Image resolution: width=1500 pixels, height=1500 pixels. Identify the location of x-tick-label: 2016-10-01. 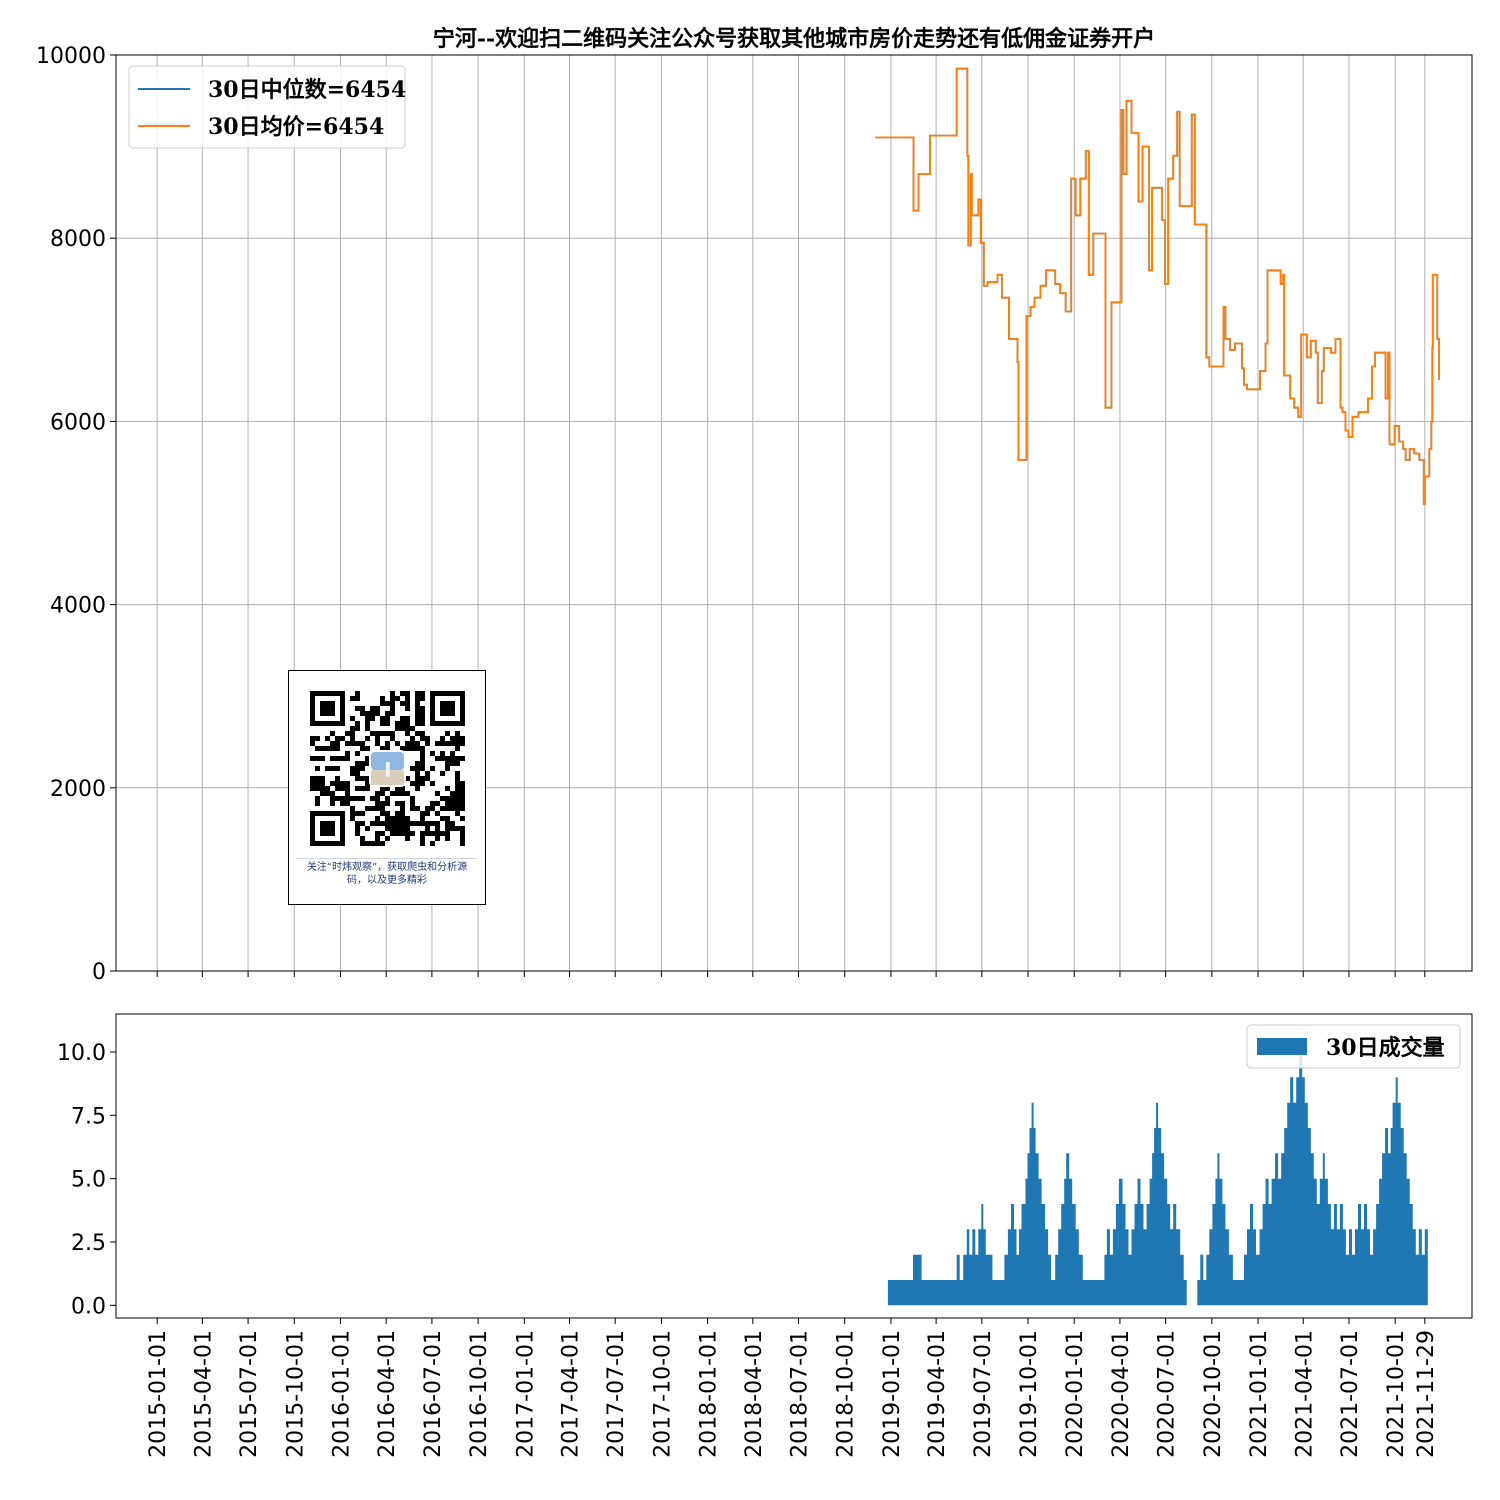
(479, 1394).